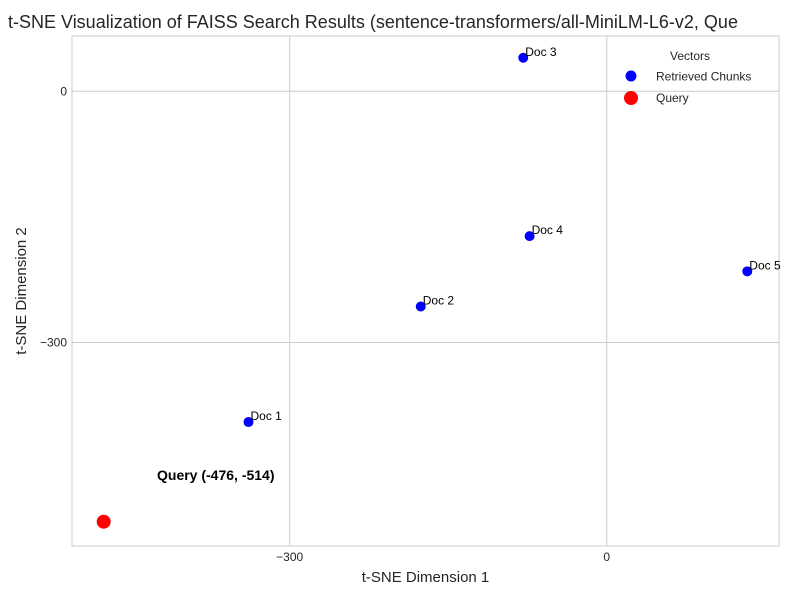 This screenshot has width=800, height=600. I want to click on legend-label-query: Query, so click(672, 98).